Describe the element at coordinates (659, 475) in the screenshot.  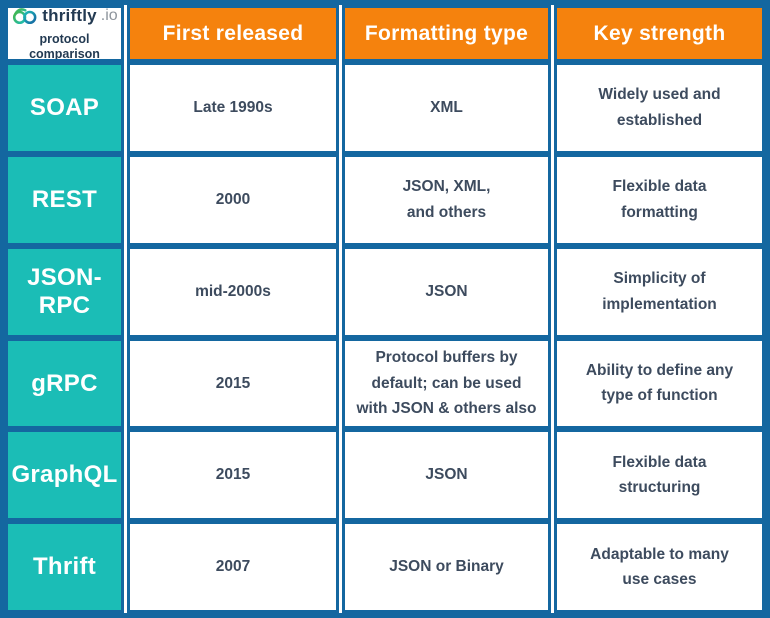
I see `cell-graphql-strength: Flexible data structuring` at that location.